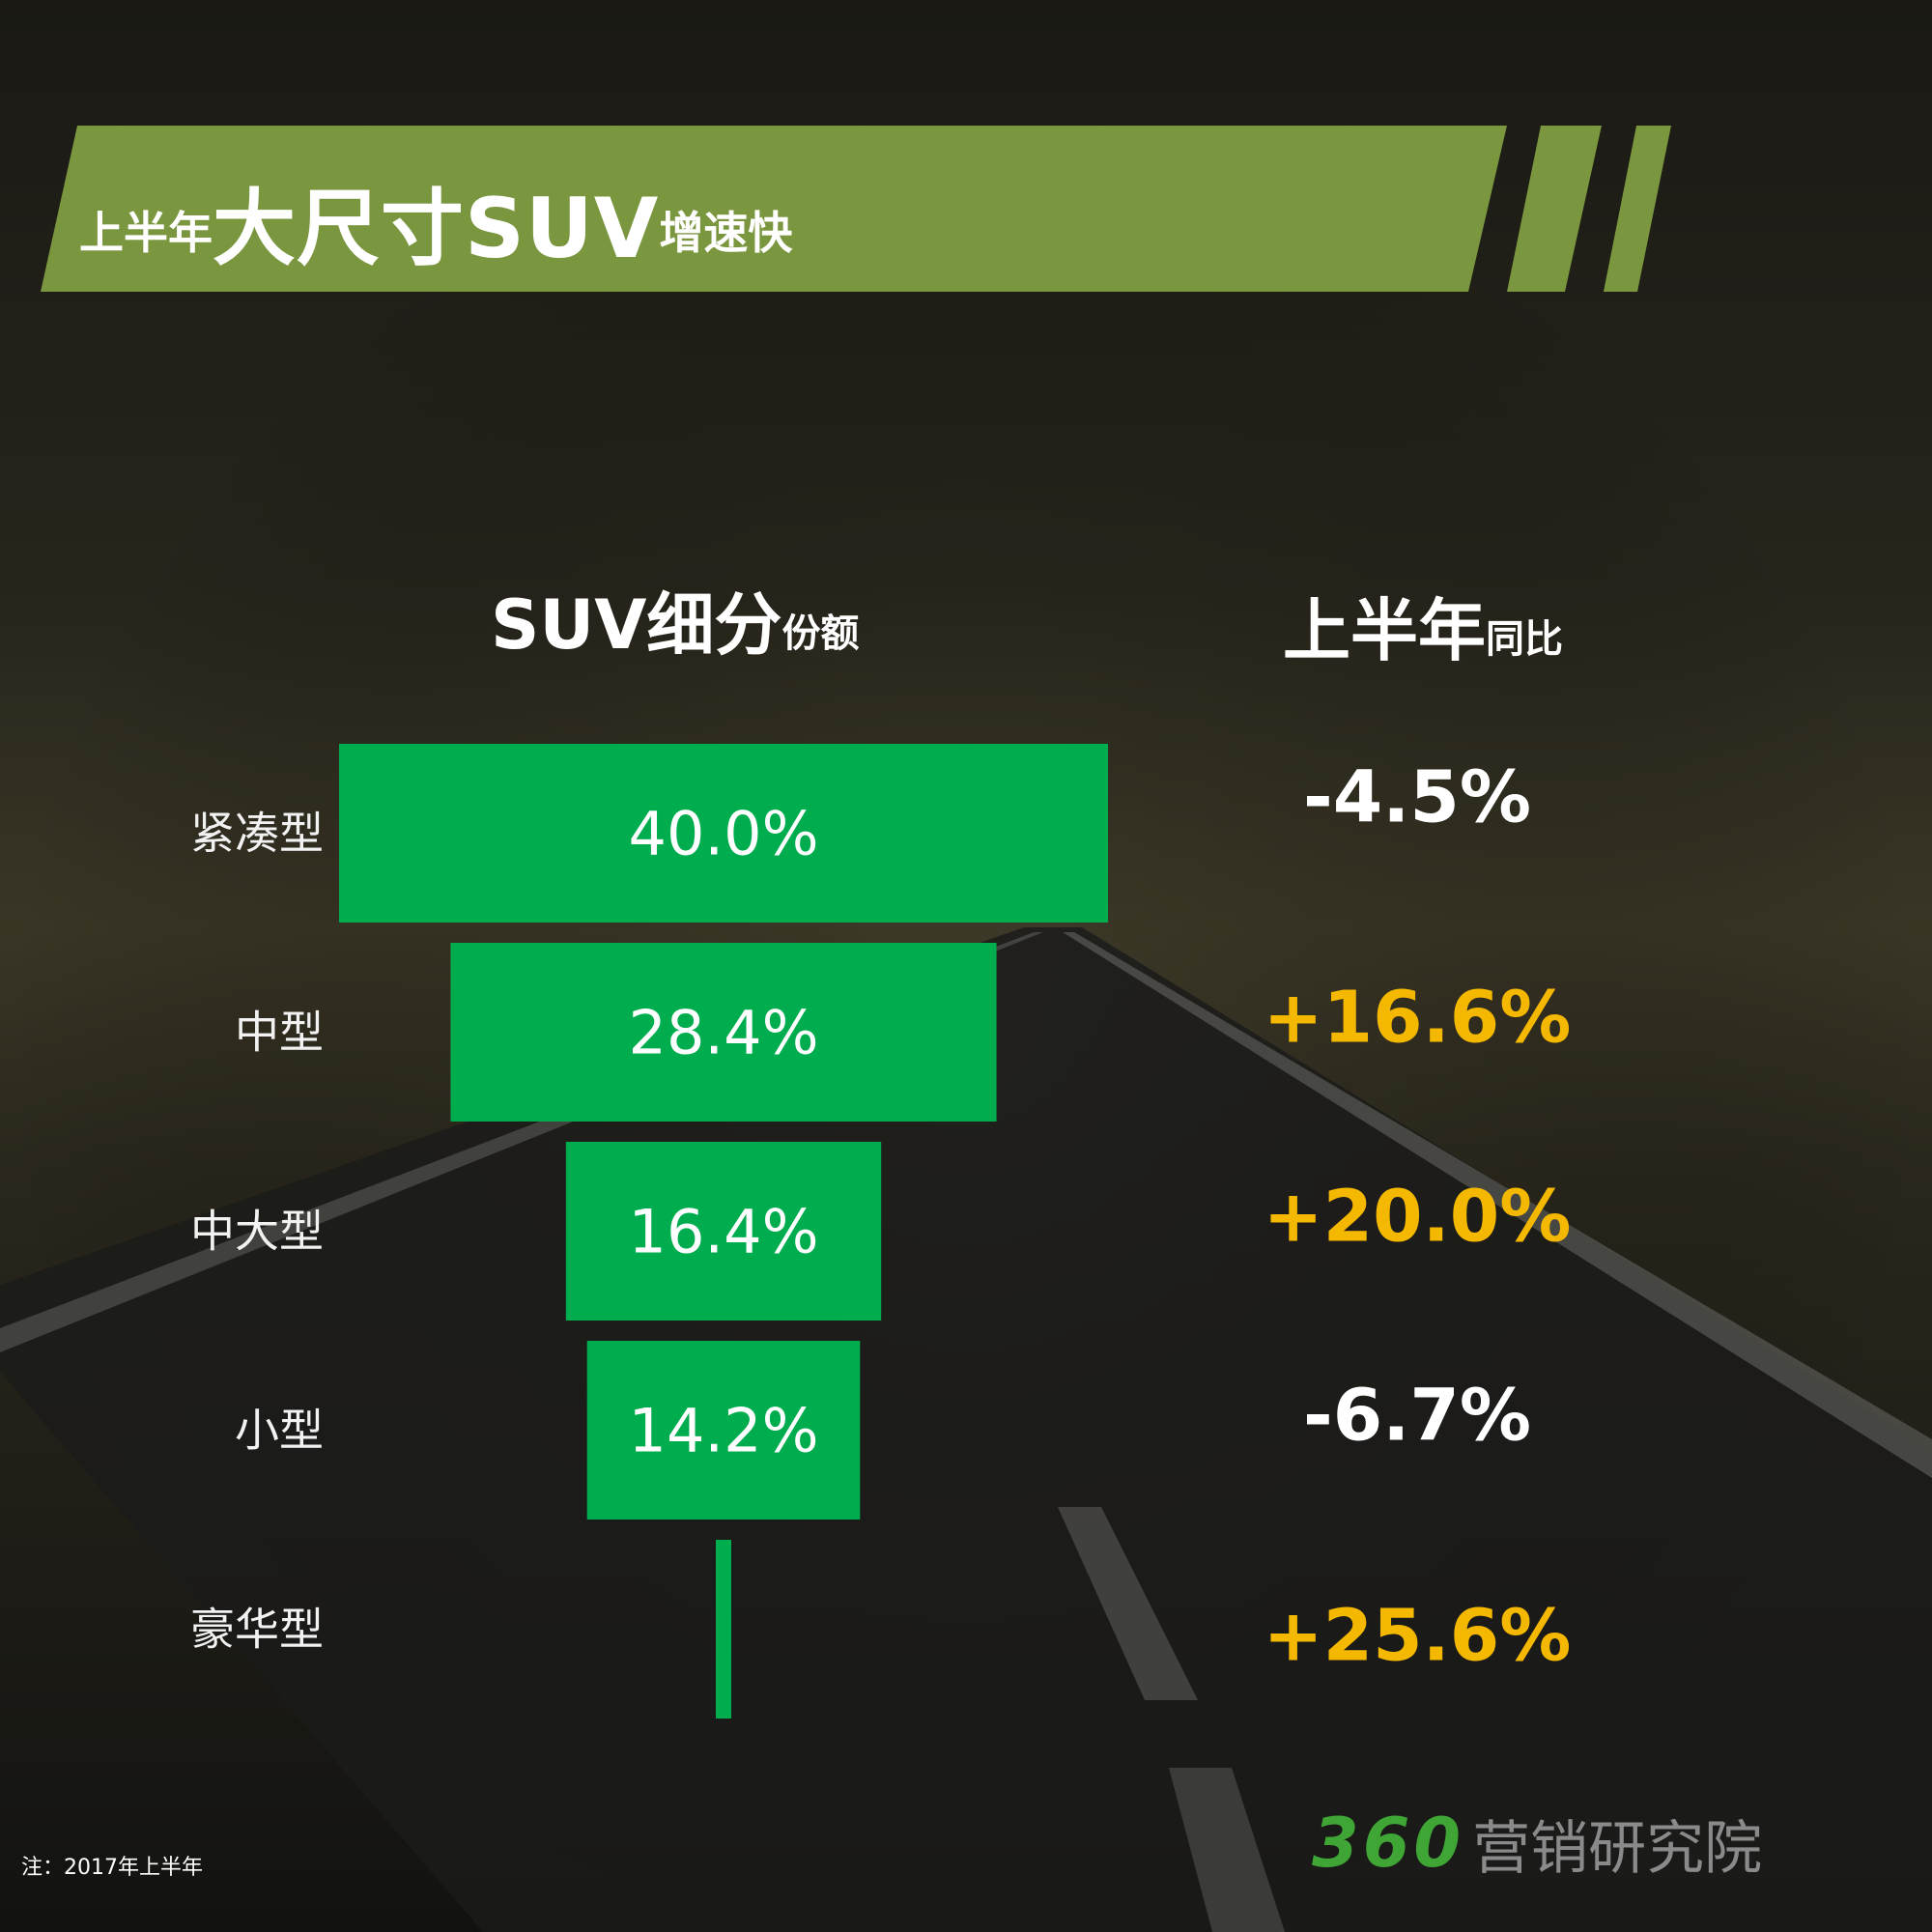 The height and width of the screenshot is (1932, 1932). What do you see at coordinates (1617, 1848) in the screenshot?
I see `logo-name: 营销研究院` at bounding box center [1617, 1848].